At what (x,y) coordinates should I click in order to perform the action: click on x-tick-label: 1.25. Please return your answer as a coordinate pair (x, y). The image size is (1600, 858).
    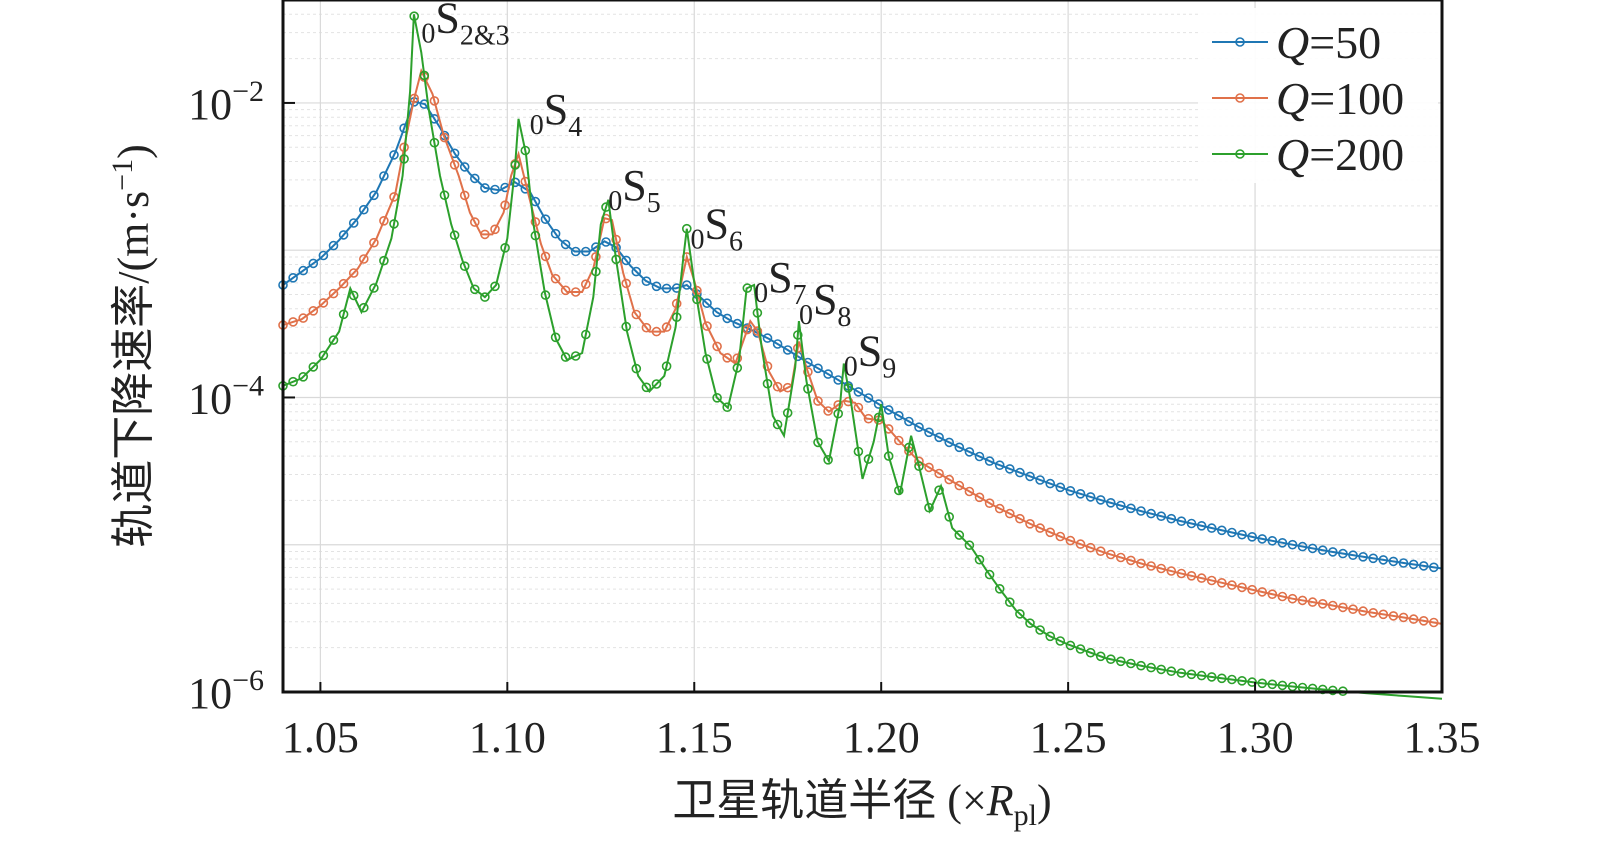
    Looking at the image, I should click on (1068, 737).